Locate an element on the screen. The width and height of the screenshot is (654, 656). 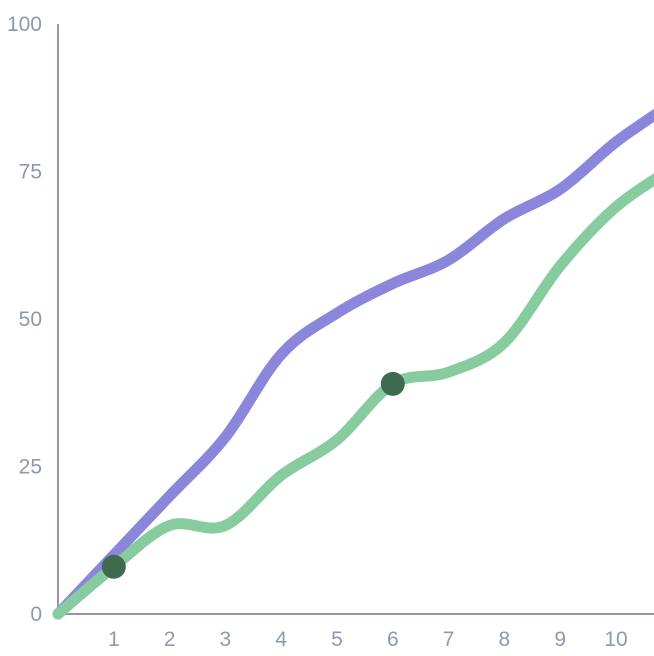
x-tick-label: 9 is located at coordinates (560, 639).